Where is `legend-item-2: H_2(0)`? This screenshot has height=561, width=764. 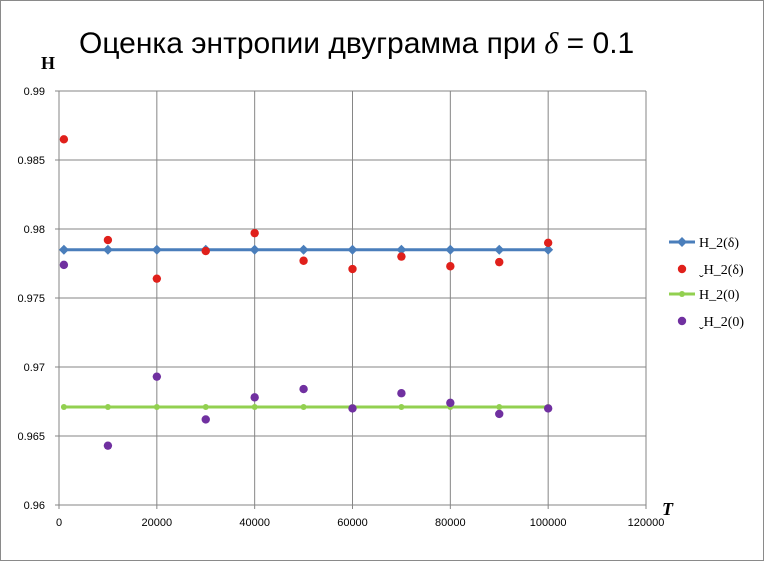
legend-item-2: H_2(0) is located at coordinates (704, 295).